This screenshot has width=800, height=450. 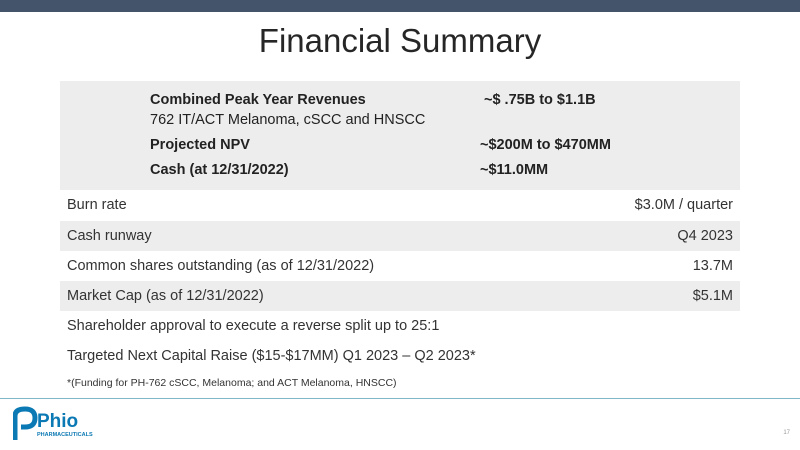 What do you see at coordinates (109, 236) in the screenshot?
I see `row-label: Cash runway` at bounding box center [109, 236].